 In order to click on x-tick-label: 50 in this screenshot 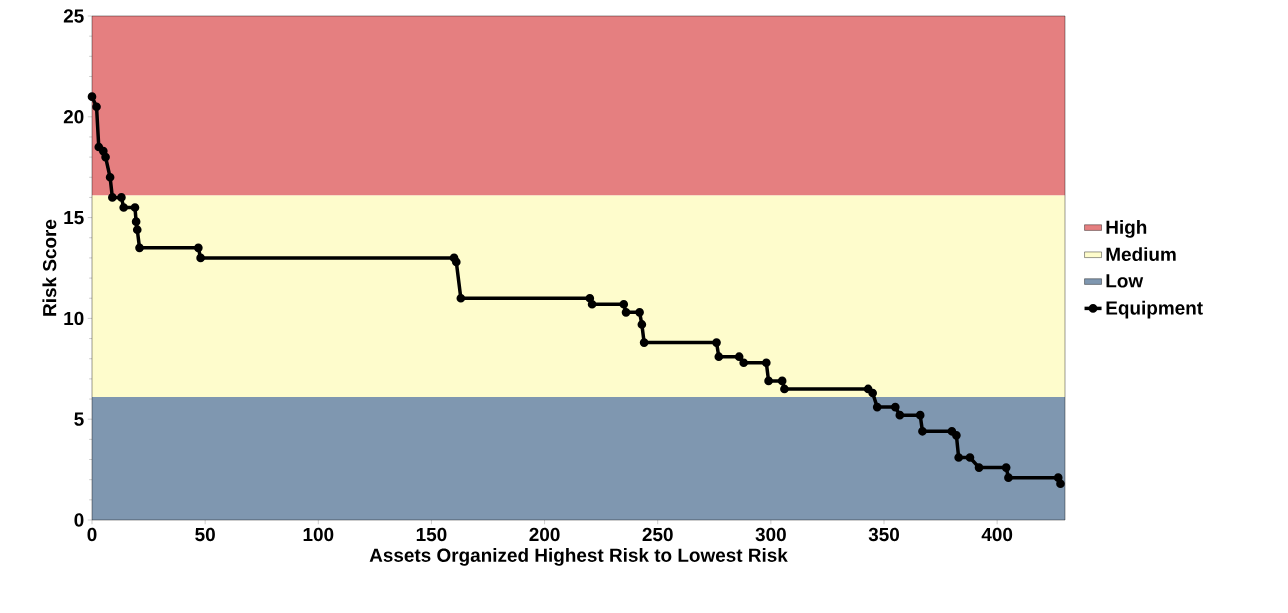, I will do `click(205, 534)`.